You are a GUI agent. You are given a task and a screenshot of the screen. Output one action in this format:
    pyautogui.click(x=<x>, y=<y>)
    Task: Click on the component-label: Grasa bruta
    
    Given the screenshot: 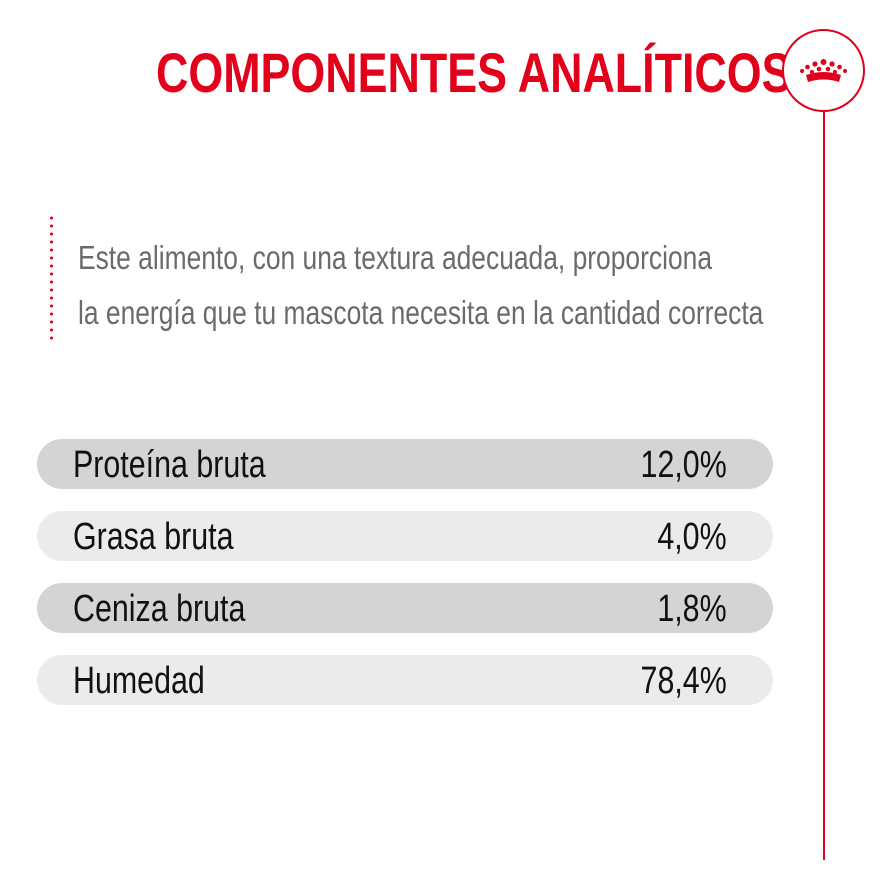 What is the action you would take?
    pyautogui.click(x=153, y=537)
    